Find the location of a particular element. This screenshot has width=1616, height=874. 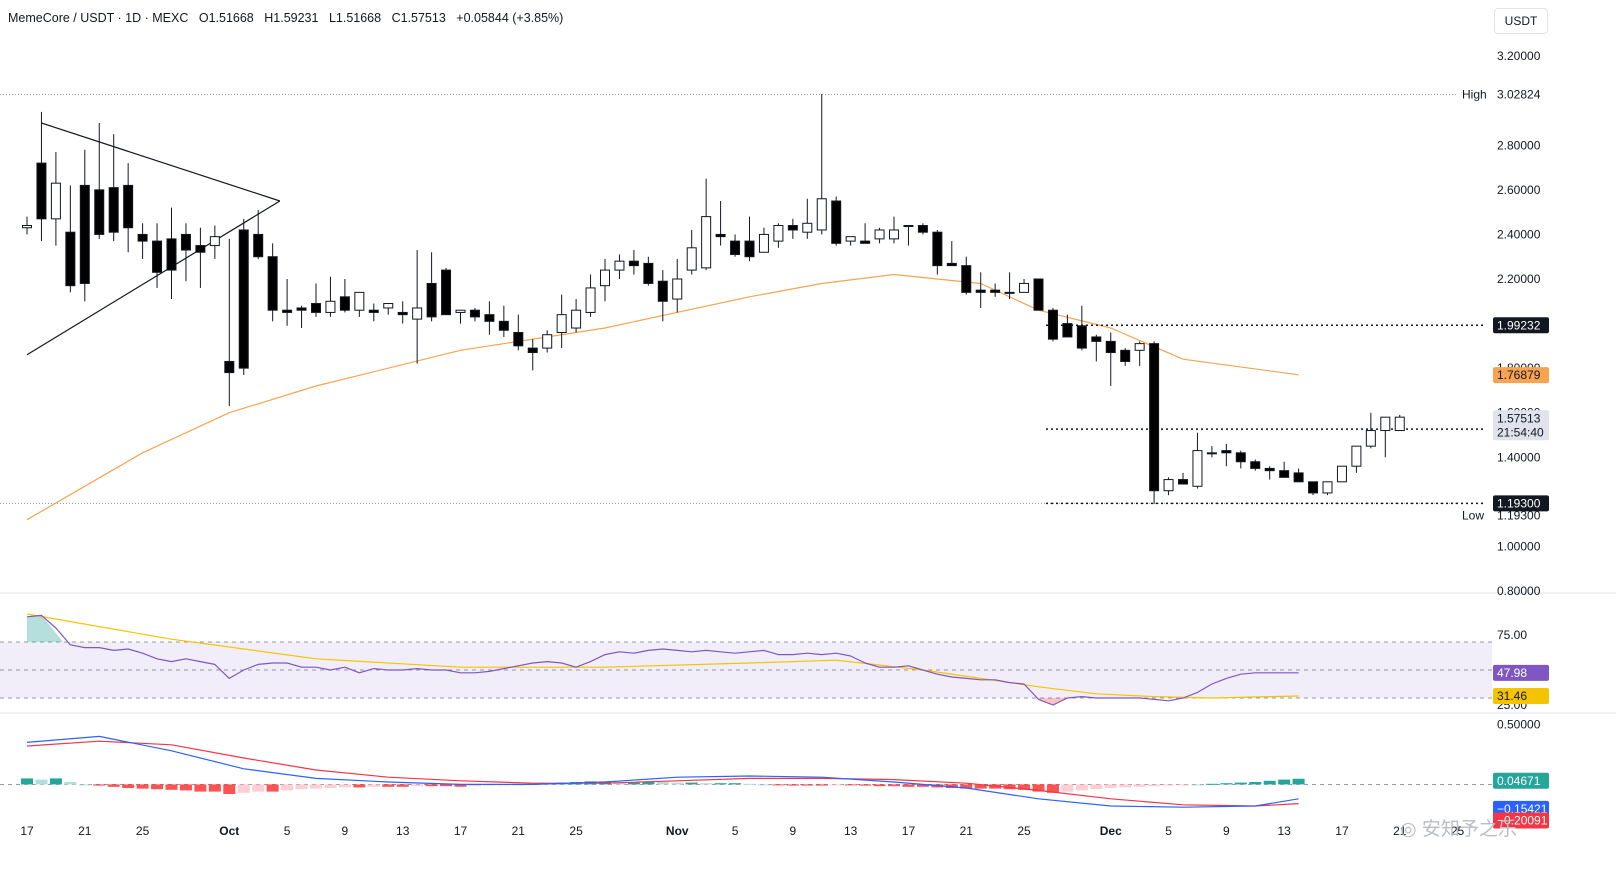

price-tick-label: 2.20000 is located at coordinates (1519, 279).